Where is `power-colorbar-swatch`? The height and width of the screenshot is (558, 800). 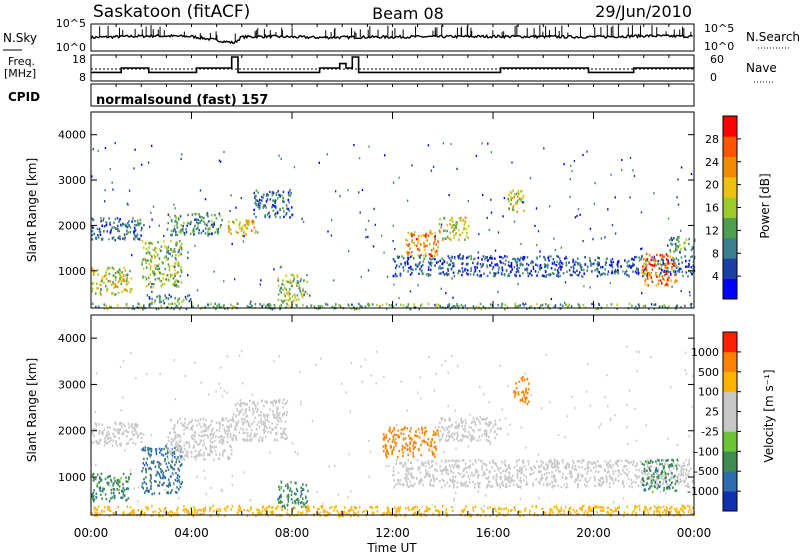
power-colorbar-swatch is located at coordinates (730, 146).